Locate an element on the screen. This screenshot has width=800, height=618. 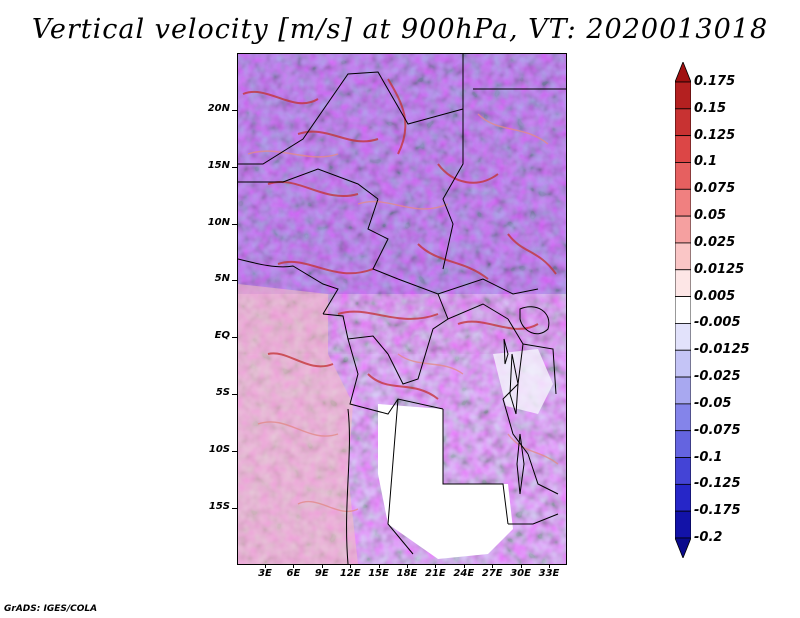
colorbar-label: -0.2 is located at coordinates (708, 537).